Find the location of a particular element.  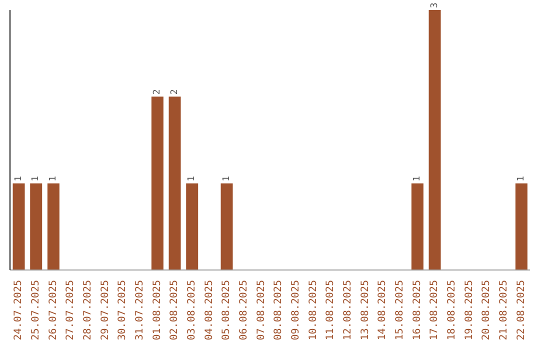

x-tick-label: 17.08.2025 is located at coordinates (434, 310).